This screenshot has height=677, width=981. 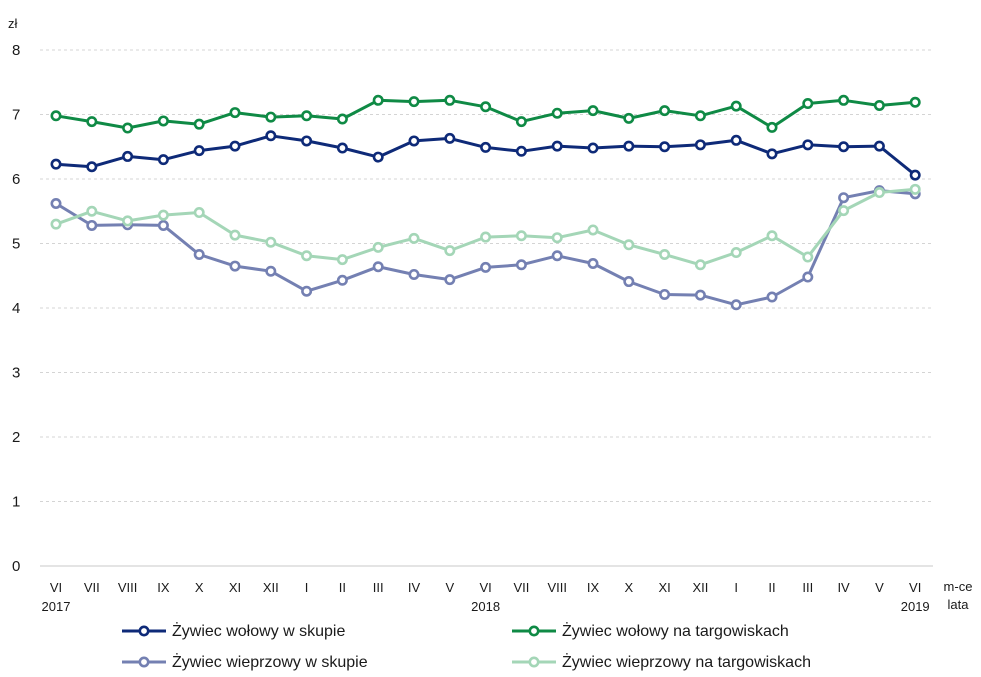 What do you see at coordinates (163, 587) in the screenshot?
I see `x-tick-label-3: IX` at bounding box center [163, 587].